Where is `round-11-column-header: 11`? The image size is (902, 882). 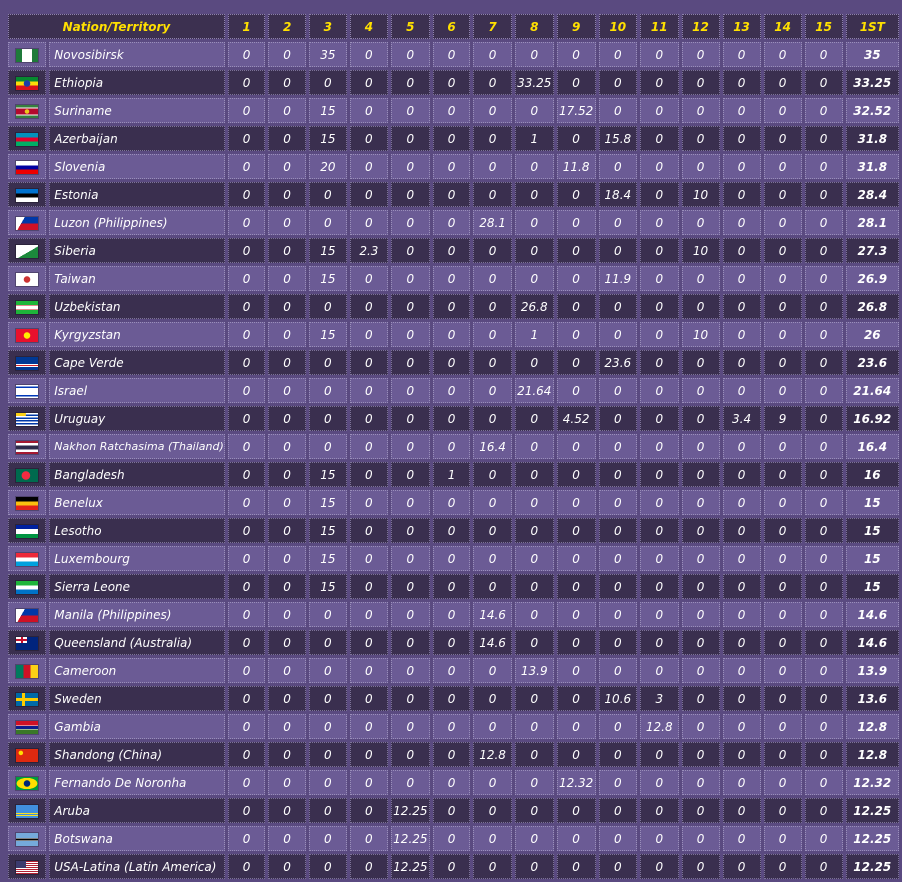 round-11-column-header: 11 is located at coordinates (659, 26).